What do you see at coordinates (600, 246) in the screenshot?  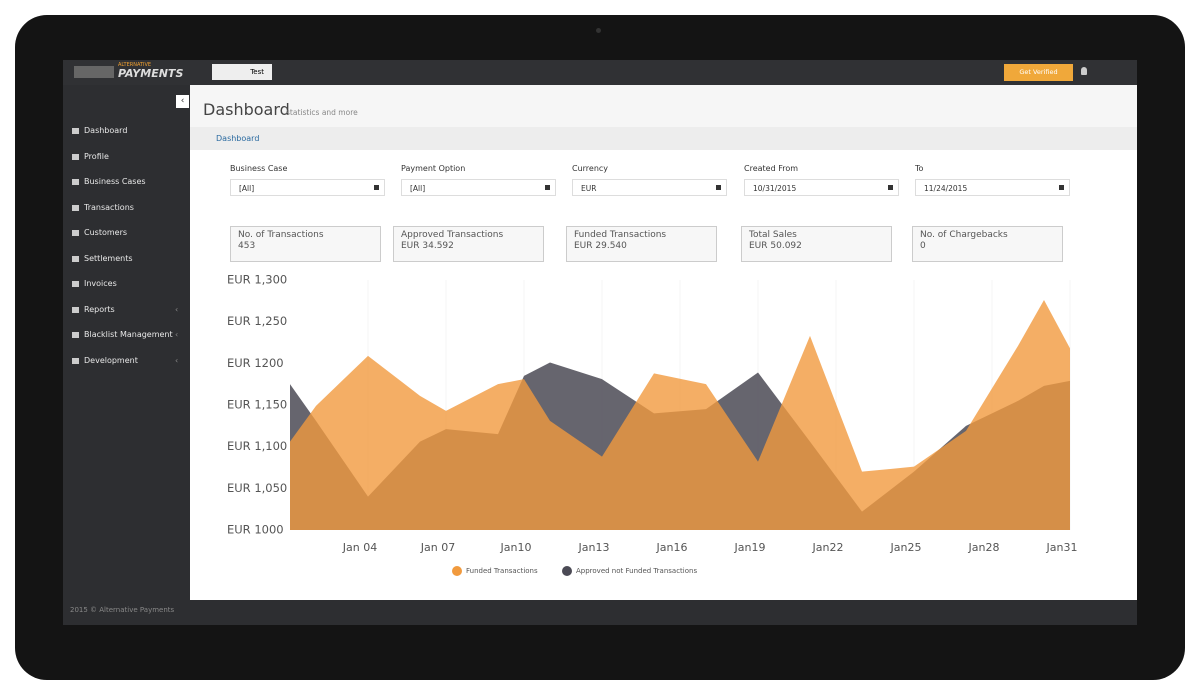 I see `stat-value: EUR 29.540` at bounding box center [600, 246].